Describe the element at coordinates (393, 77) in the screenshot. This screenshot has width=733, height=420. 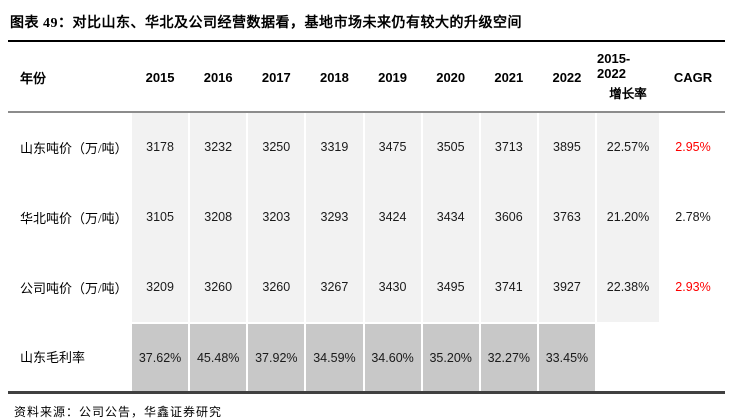
I see `column-header-2019: 2019` at that location.